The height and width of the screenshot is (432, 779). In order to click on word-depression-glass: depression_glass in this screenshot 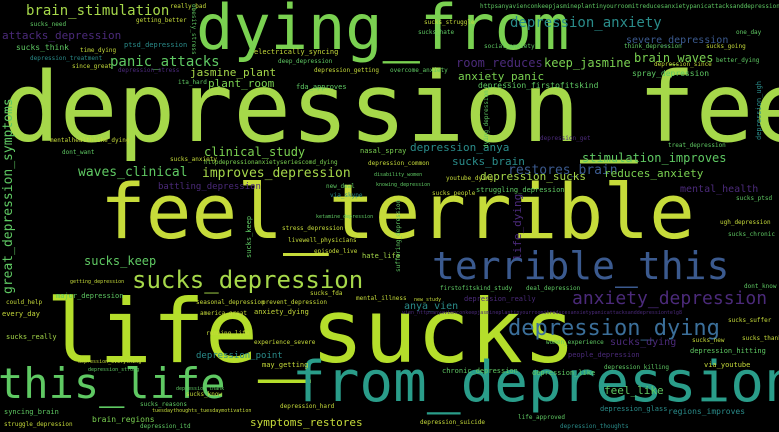, I will do `click(634, 409)`.